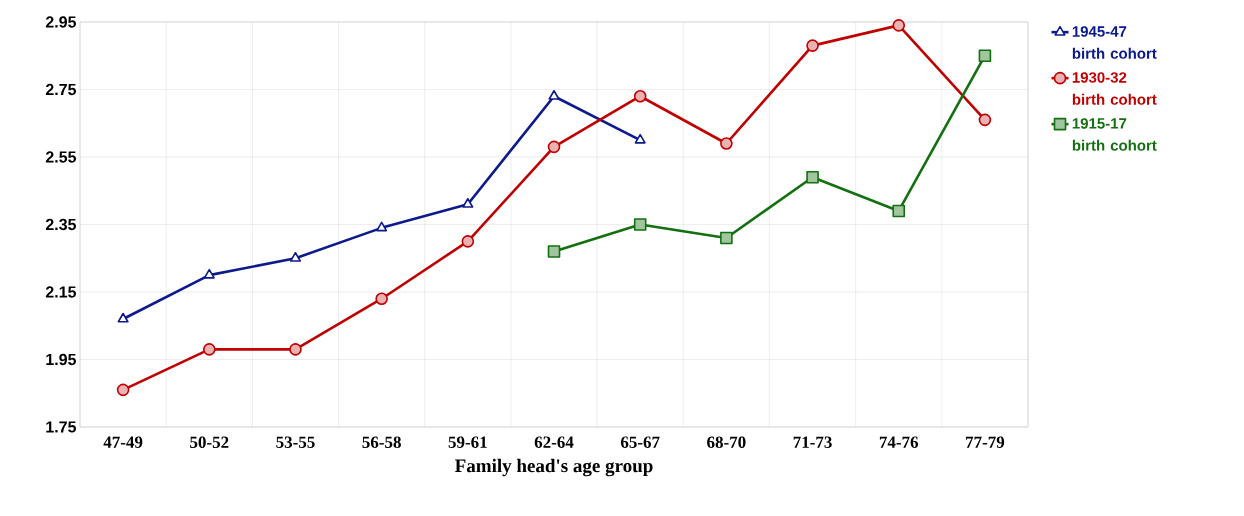 Image resolution: width=1244 pixels, height=516 pixels. Describe the element at coordinates (61, 427) in the screenshot. I see `y-tick-label: 1.75` at that location.